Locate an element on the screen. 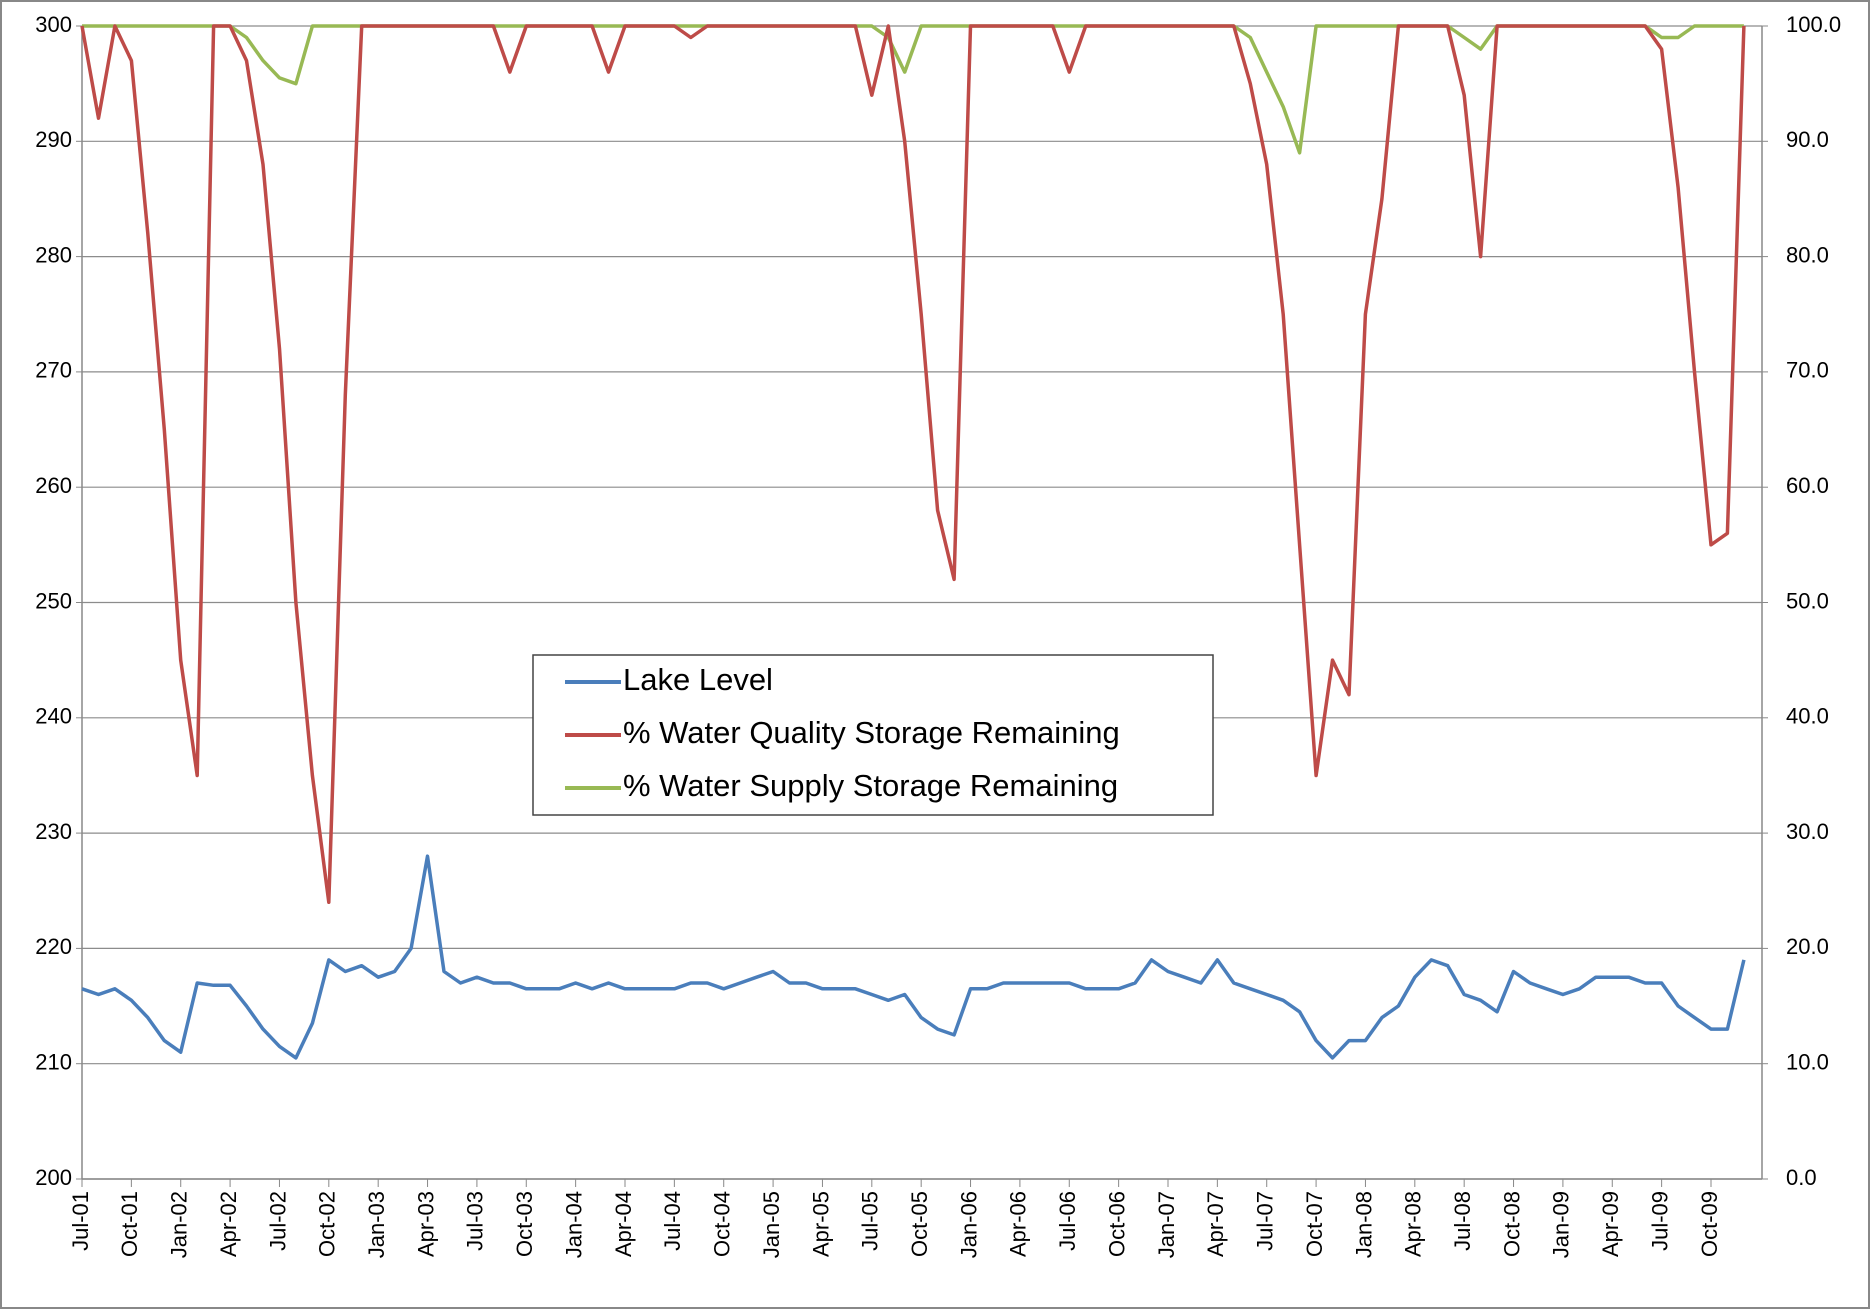 The height and width of the screenshot is (1310, 1871). y-tick-label: 300 is located at coordinates (53, 24).